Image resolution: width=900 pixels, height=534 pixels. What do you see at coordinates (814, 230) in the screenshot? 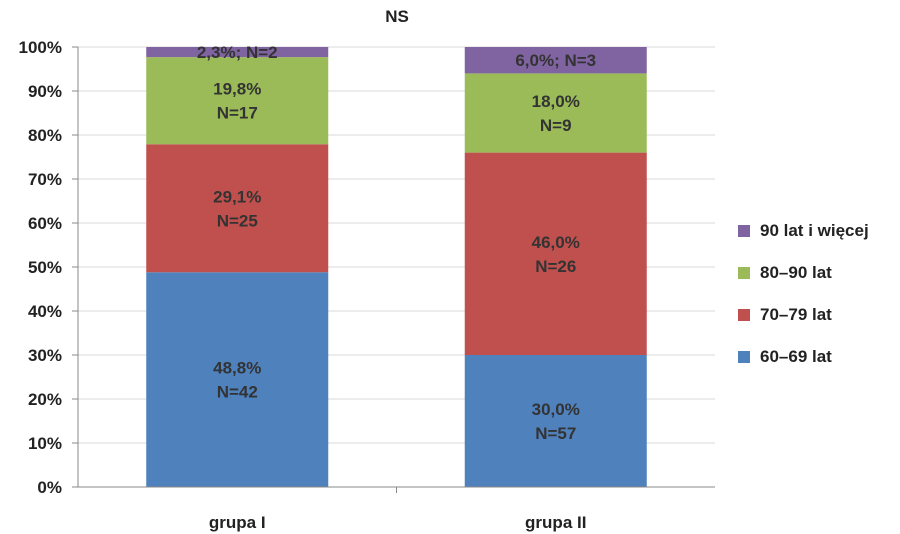
I see `legend-label: 90 lat i więcej` at bounding box center [814, 230].